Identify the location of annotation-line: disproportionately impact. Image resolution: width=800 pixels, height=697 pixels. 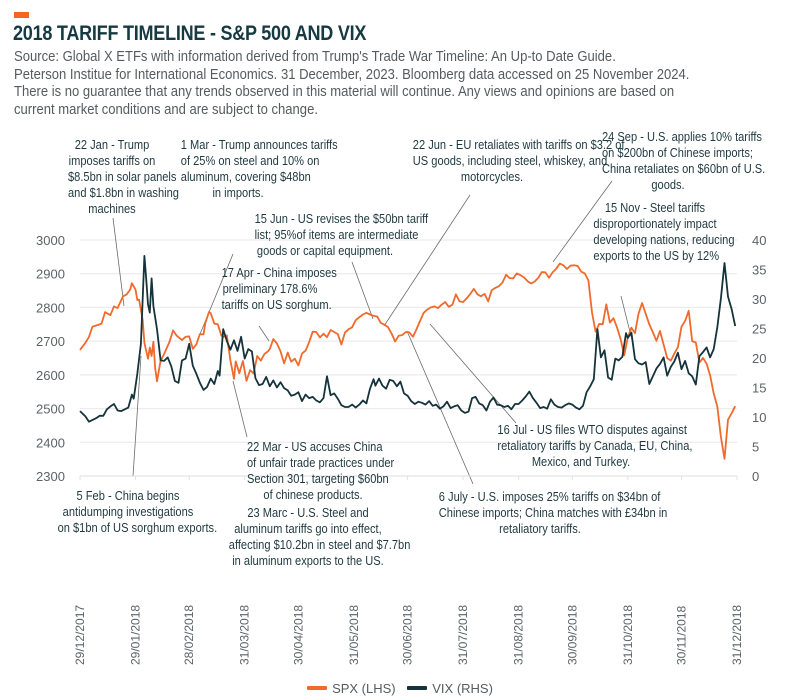
(655, 224).